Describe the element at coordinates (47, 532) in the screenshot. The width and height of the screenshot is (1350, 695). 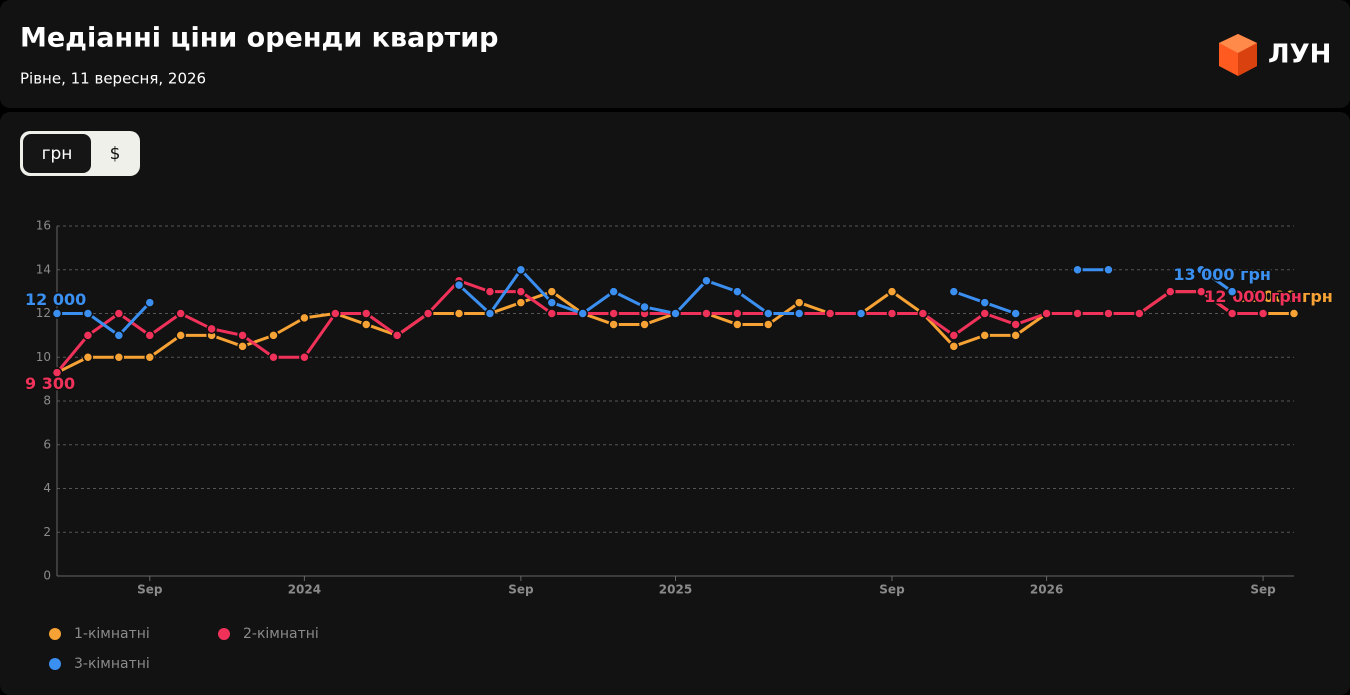
I see `y-tick-label: 2` at that location.